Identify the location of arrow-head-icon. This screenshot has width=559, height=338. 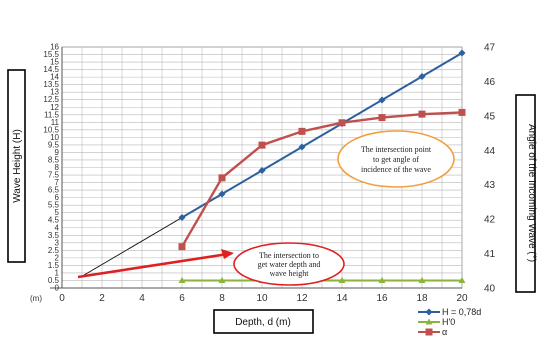
(227, 254).